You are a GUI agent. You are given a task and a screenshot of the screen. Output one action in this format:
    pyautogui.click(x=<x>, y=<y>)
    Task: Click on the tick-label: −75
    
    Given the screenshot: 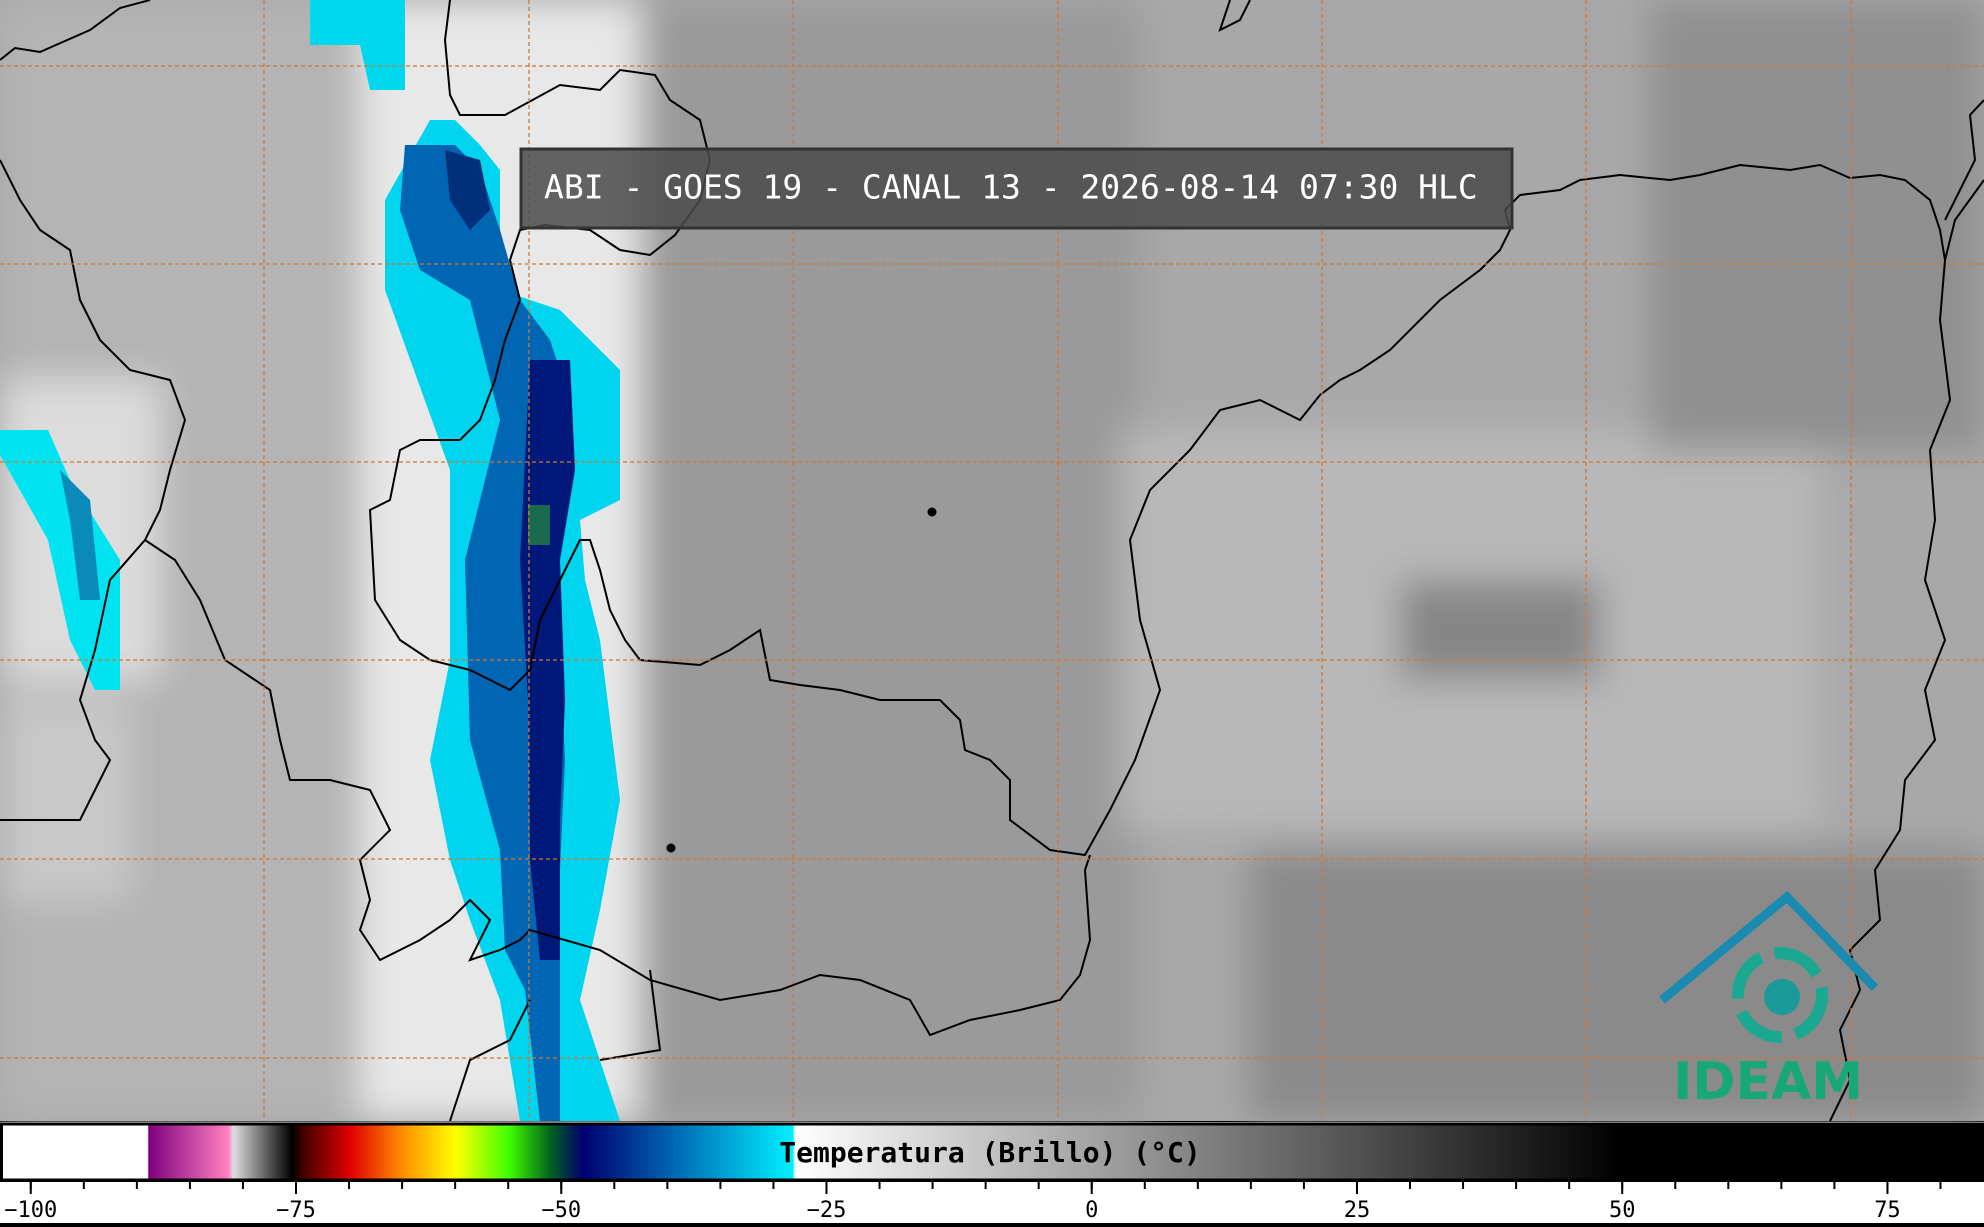 What is the action you would take?
    pyautogui.click(x=296, y=1210)
    